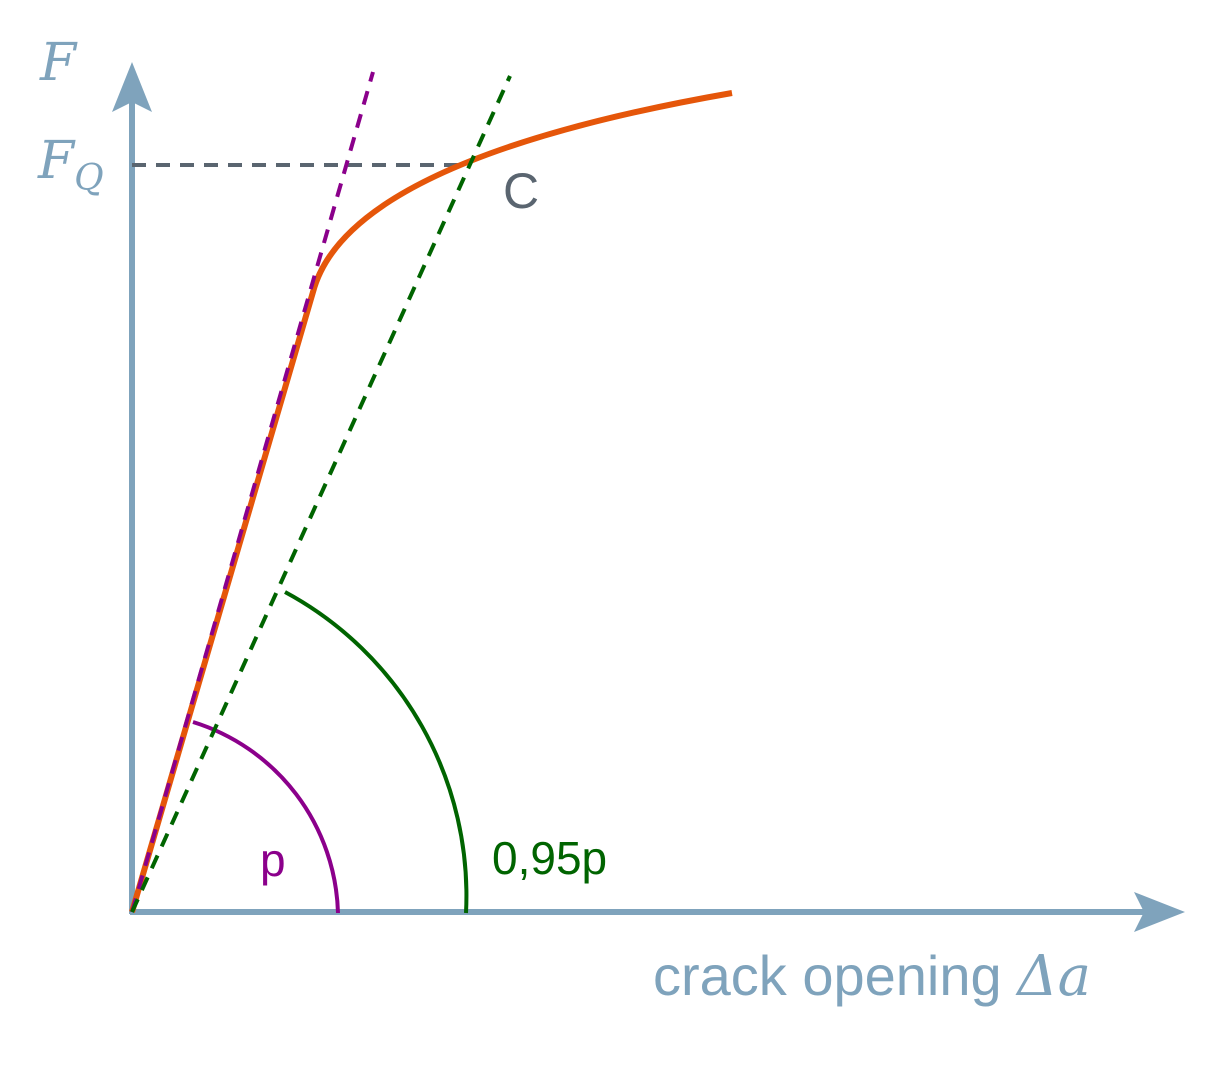 Image resolution: width=1224 pixels, height=1080 pixels. Describe the element at coordinates (549, 858) in the screenshot. I see `angle-095p-label: 0,95p` at that location.